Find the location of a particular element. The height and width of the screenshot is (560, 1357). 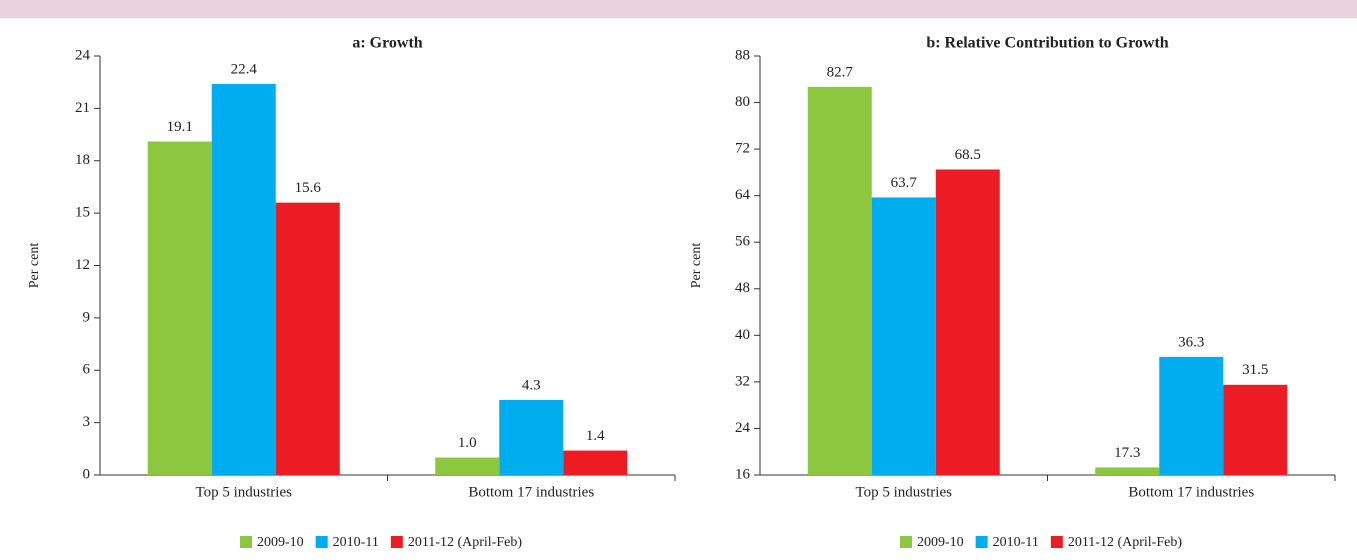

data-label: 82.7 is located at coordinates (840, 72).